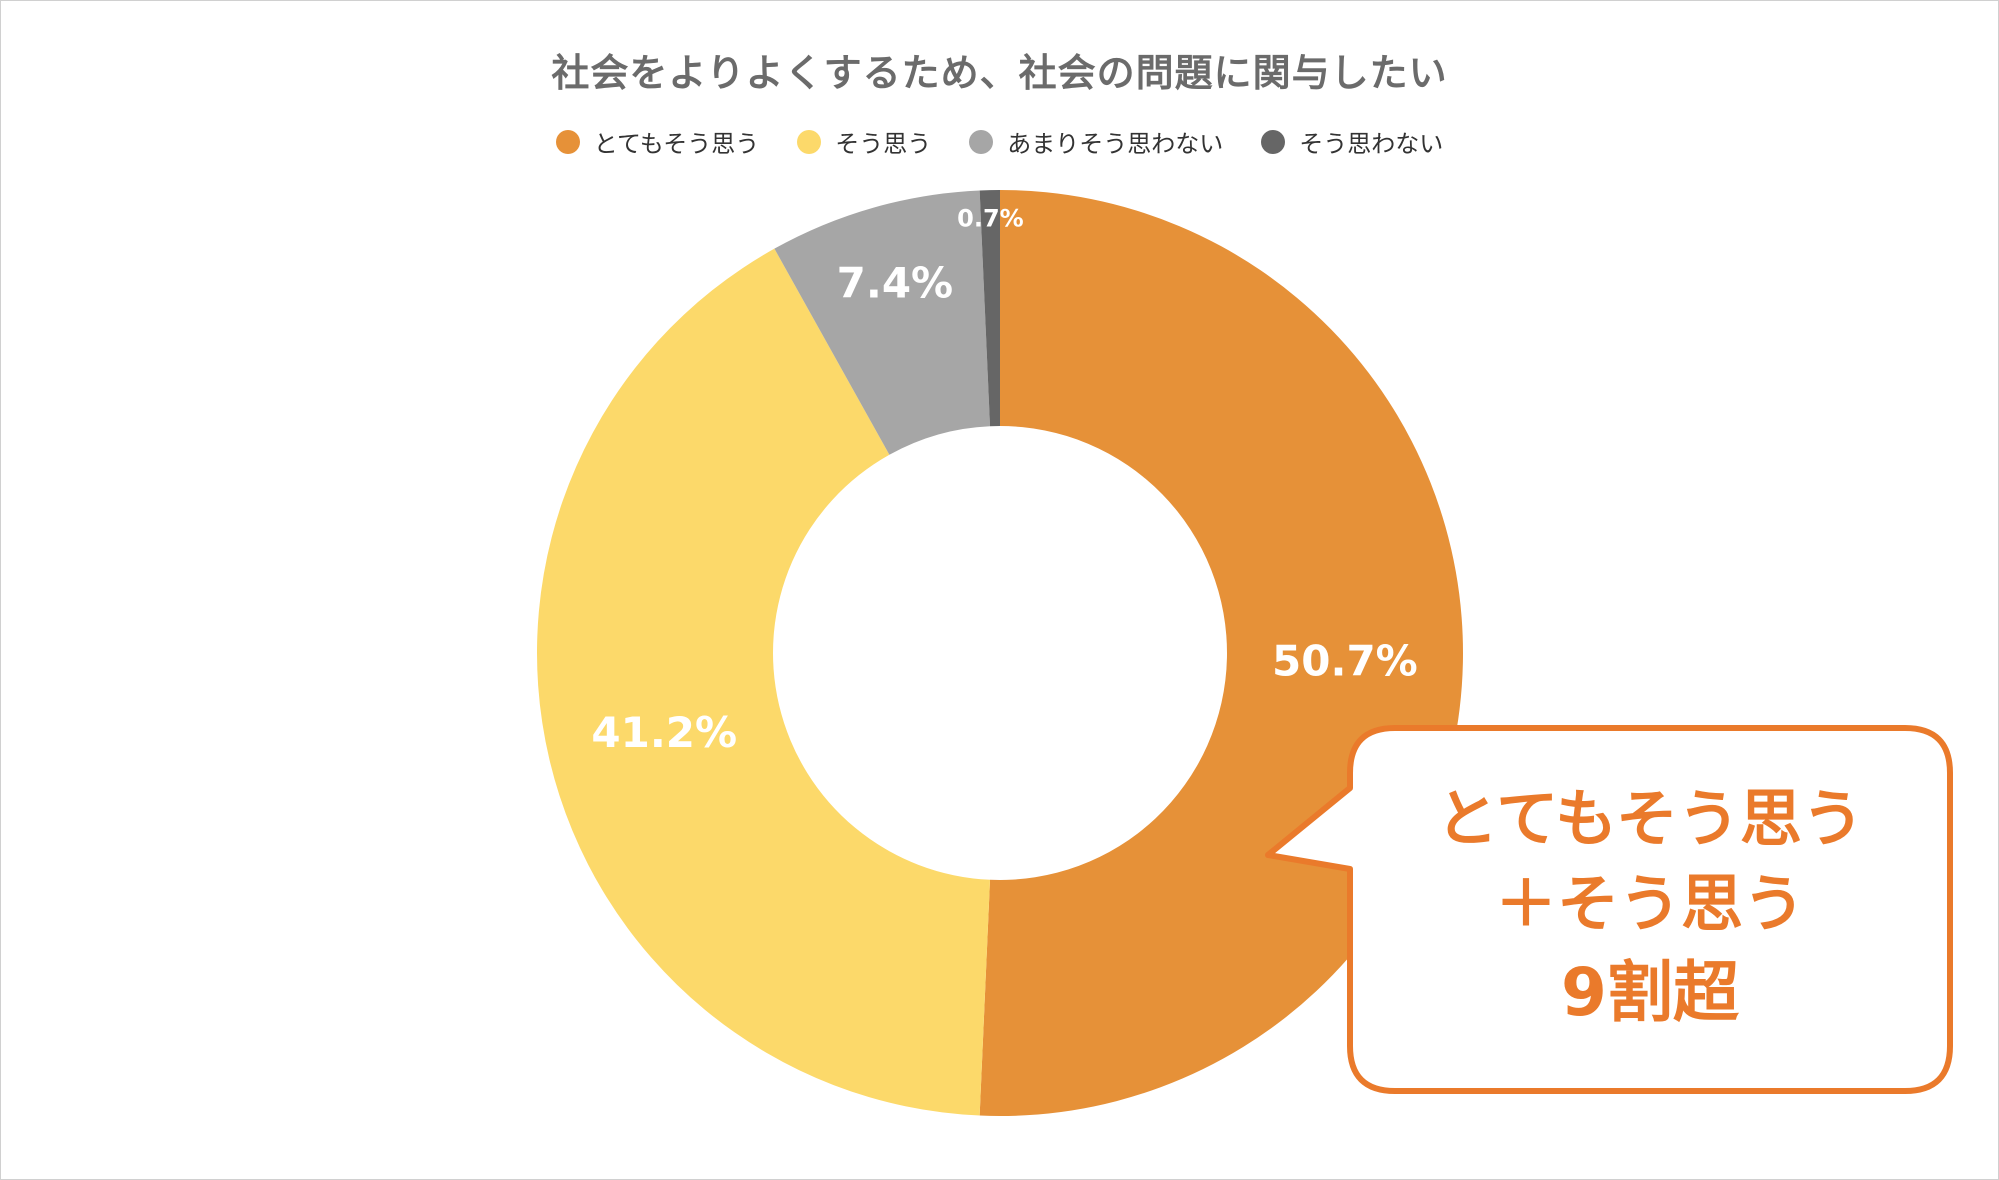 The width and height of the screenshot is (1999, 1180). Describe the element at coordinates (676, 144) in the screenshot. I see `legend-label-very-agree: とてもそう思う` at that location.